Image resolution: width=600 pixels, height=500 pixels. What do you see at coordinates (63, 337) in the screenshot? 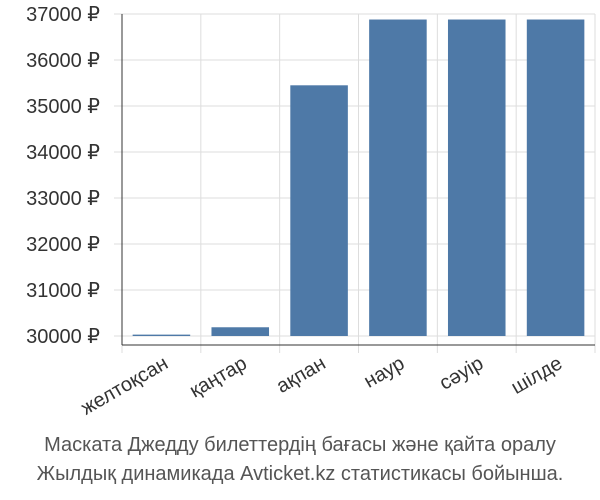
I see `y-tick-label: 30000 ₽` at bounding box center [63, 337].